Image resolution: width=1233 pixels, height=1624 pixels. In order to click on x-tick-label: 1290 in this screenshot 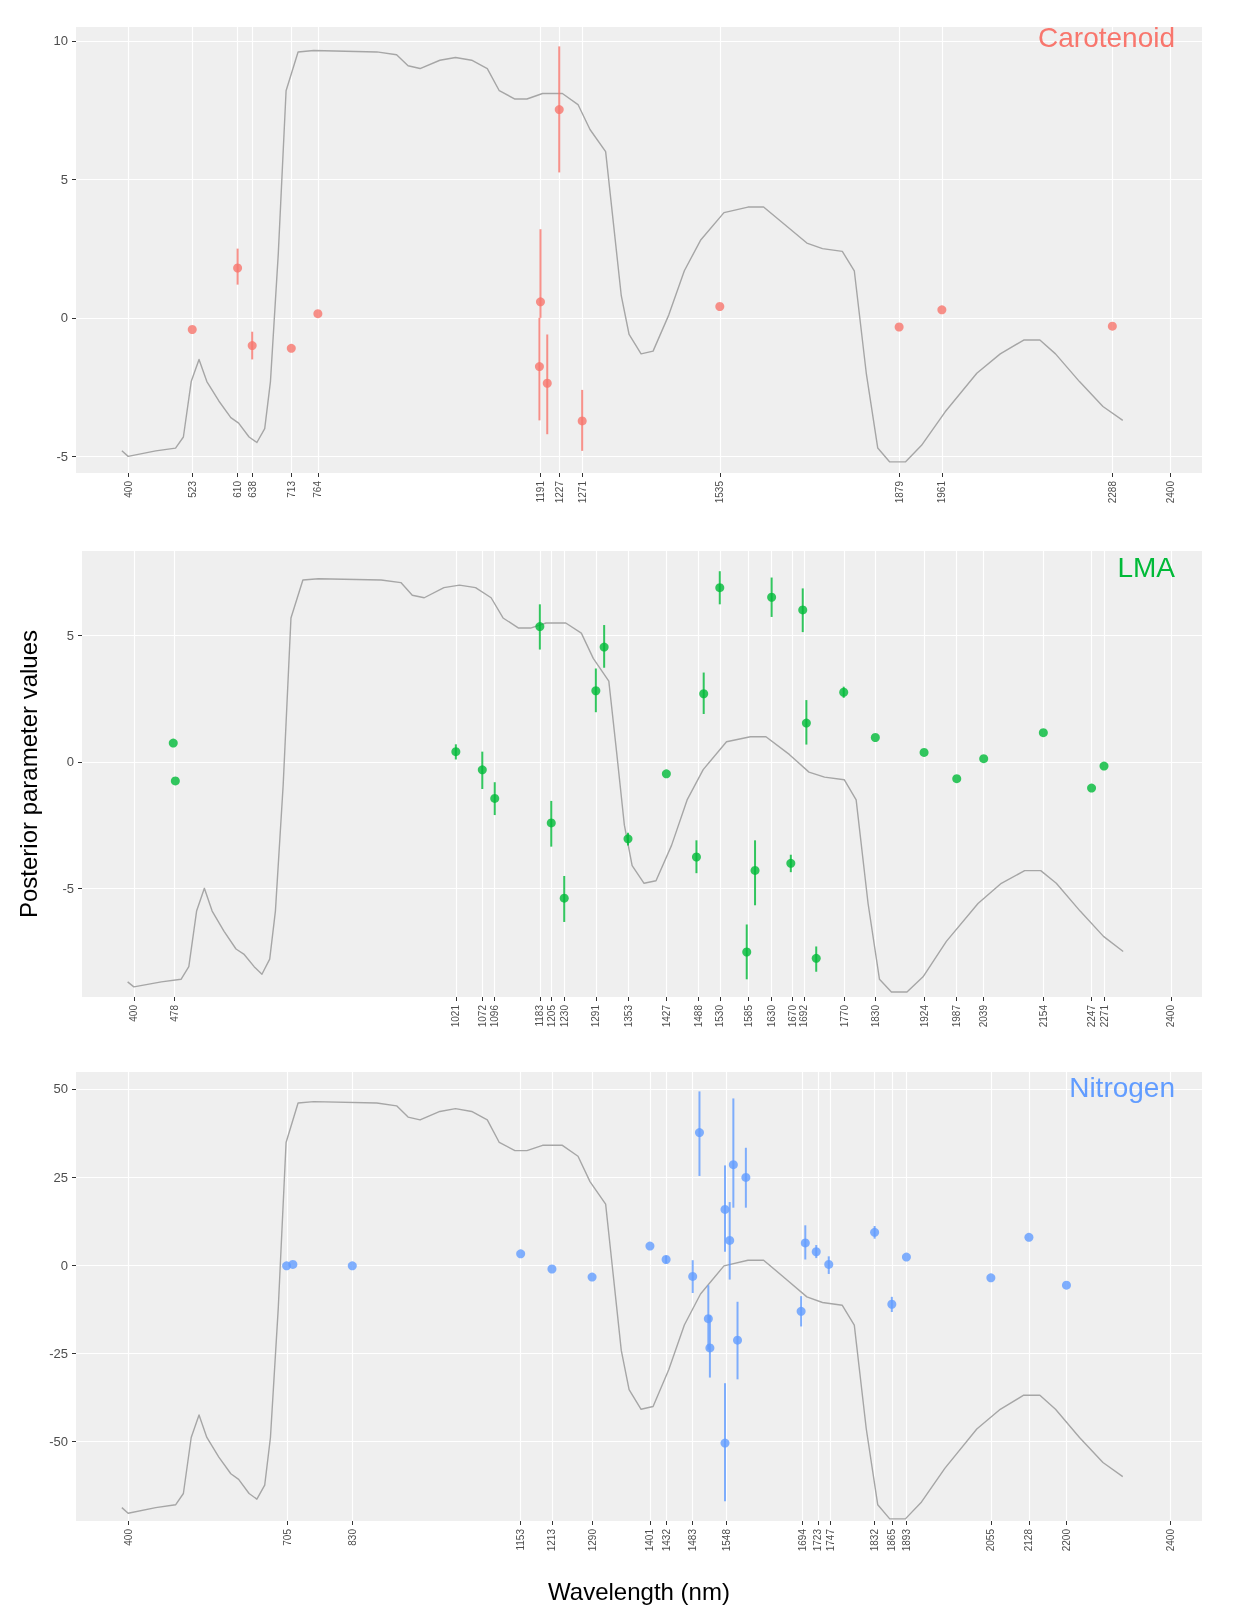, I will do `click(592, 1540)`.